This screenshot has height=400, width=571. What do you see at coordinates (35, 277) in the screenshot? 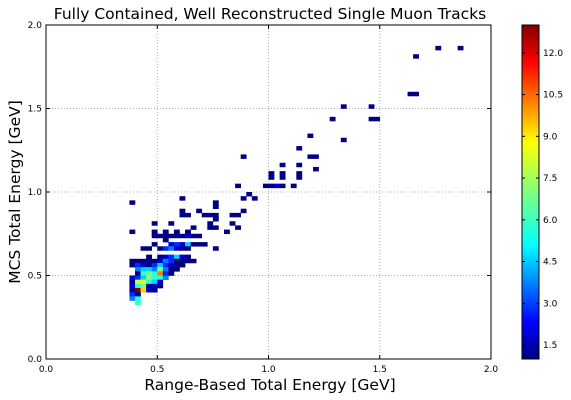
I see `y-tick-label: 0.5` at bounding box center [35, 277].